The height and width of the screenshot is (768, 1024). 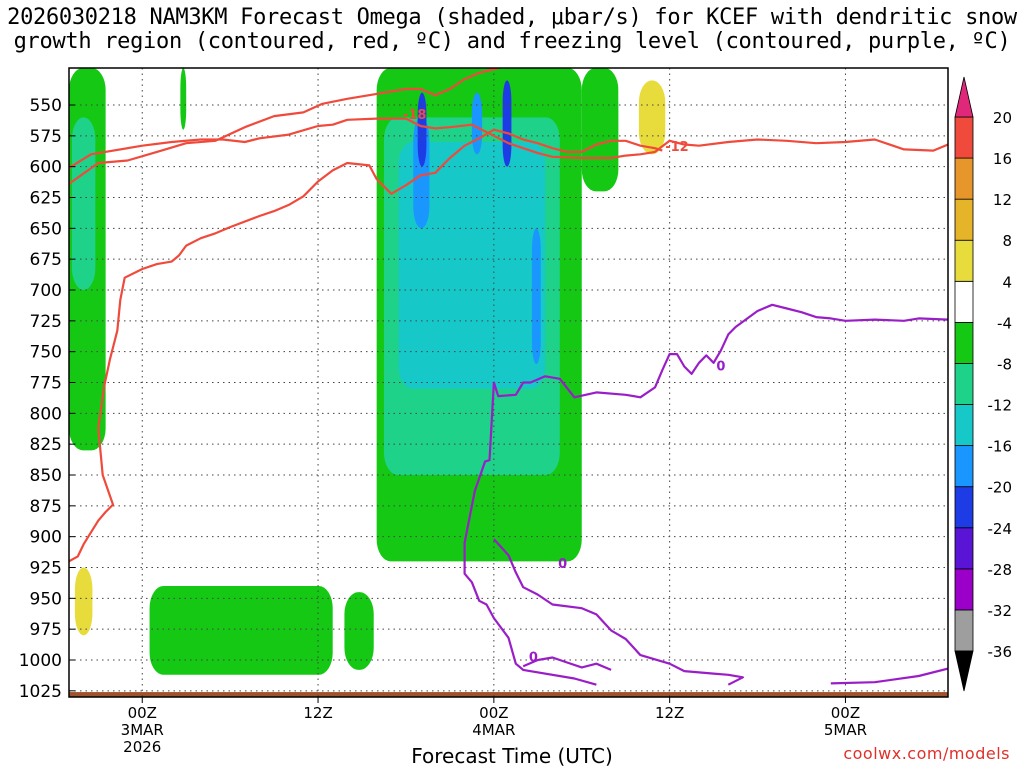 What do you see at coordinates (1002, 159) in the screenshot?
I see `colorbar-label-12: 16` at bounding box center [1002, 159].